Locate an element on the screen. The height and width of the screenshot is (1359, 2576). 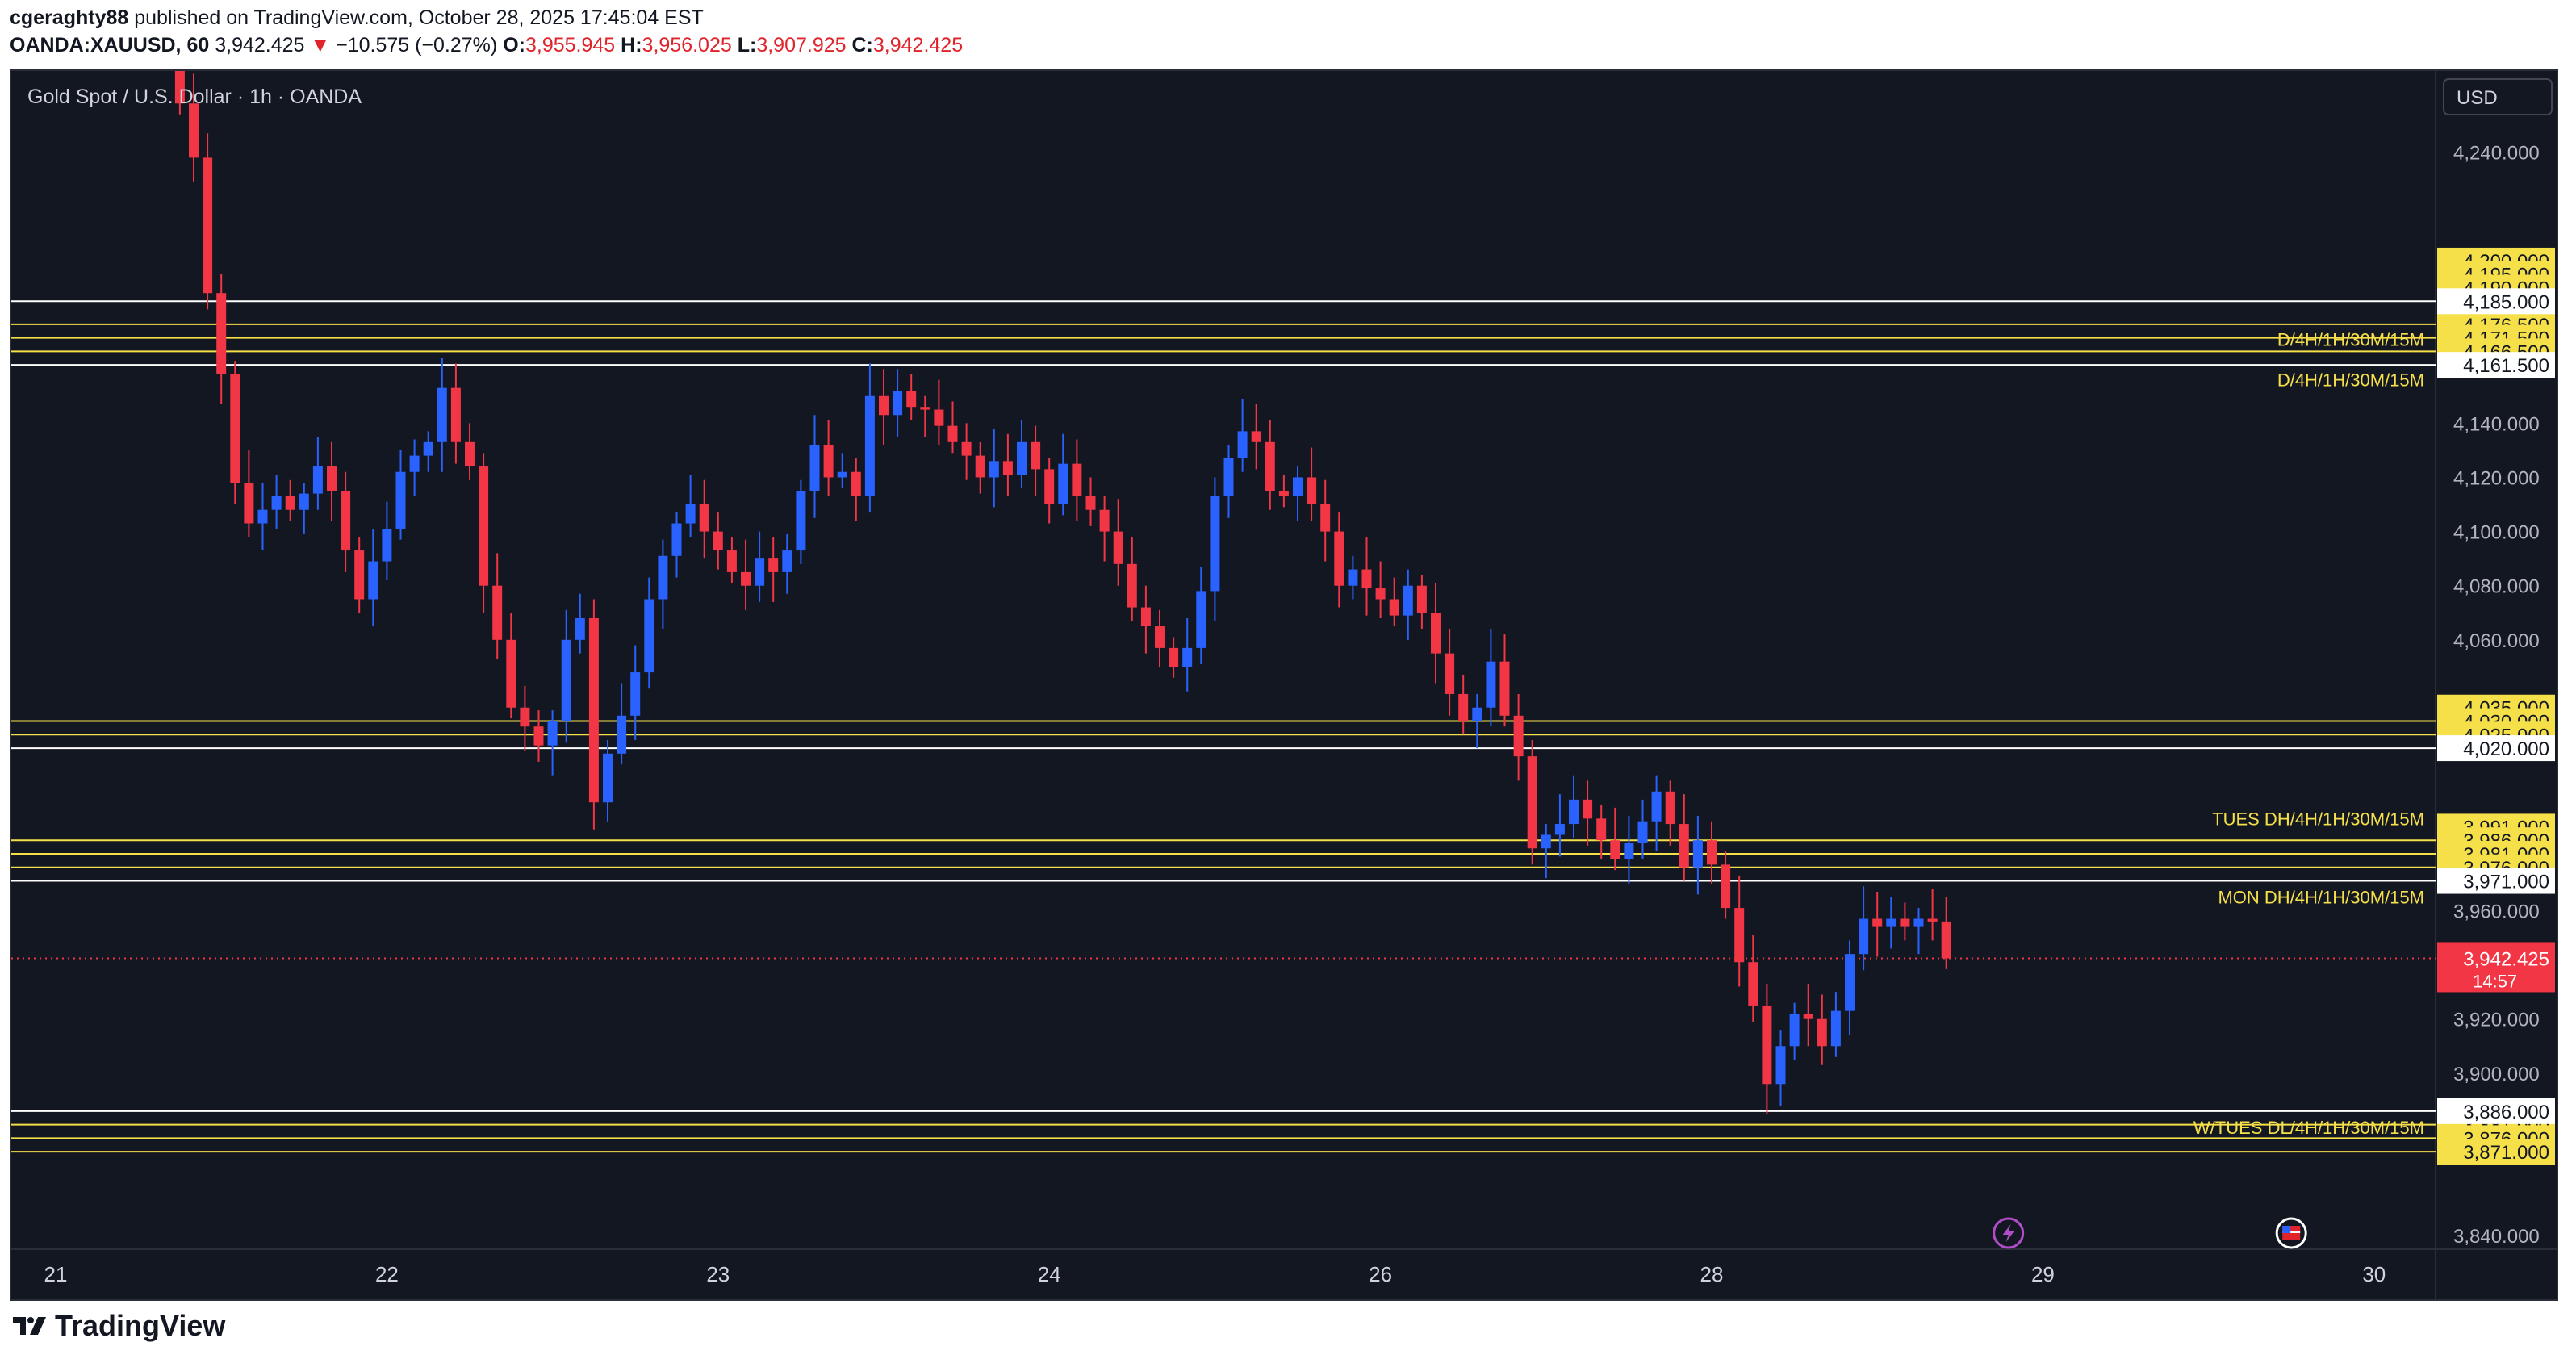
y-tick-label: 4,100.000 is located at coordinates (2496, 533).